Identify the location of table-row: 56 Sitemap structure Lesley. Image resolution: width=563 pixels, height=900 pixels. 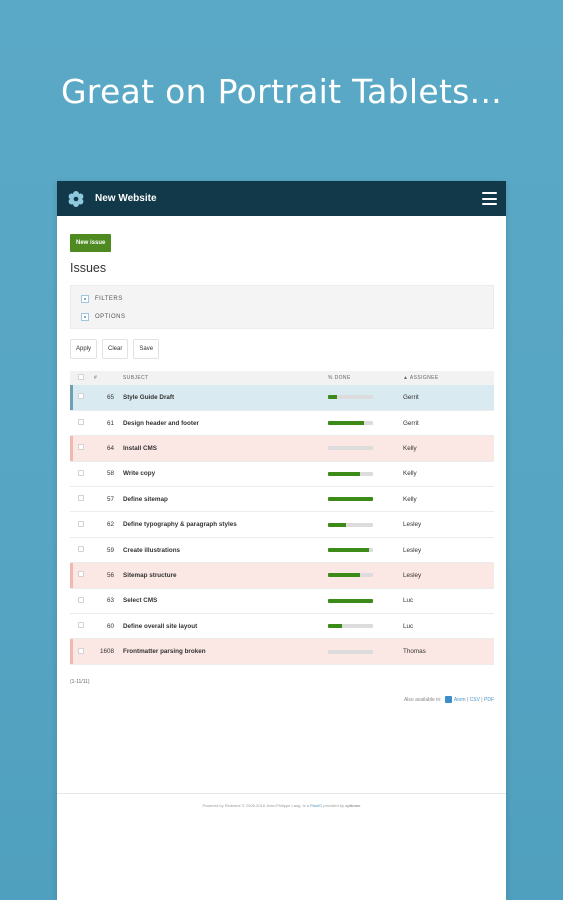
(282, 575).